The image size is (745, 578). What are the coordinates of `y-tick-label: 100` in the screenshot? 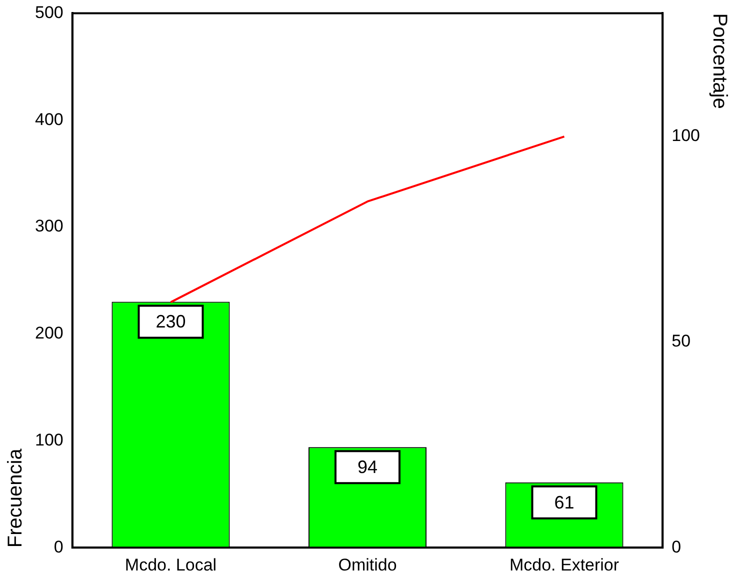 It's located at (49, 440).